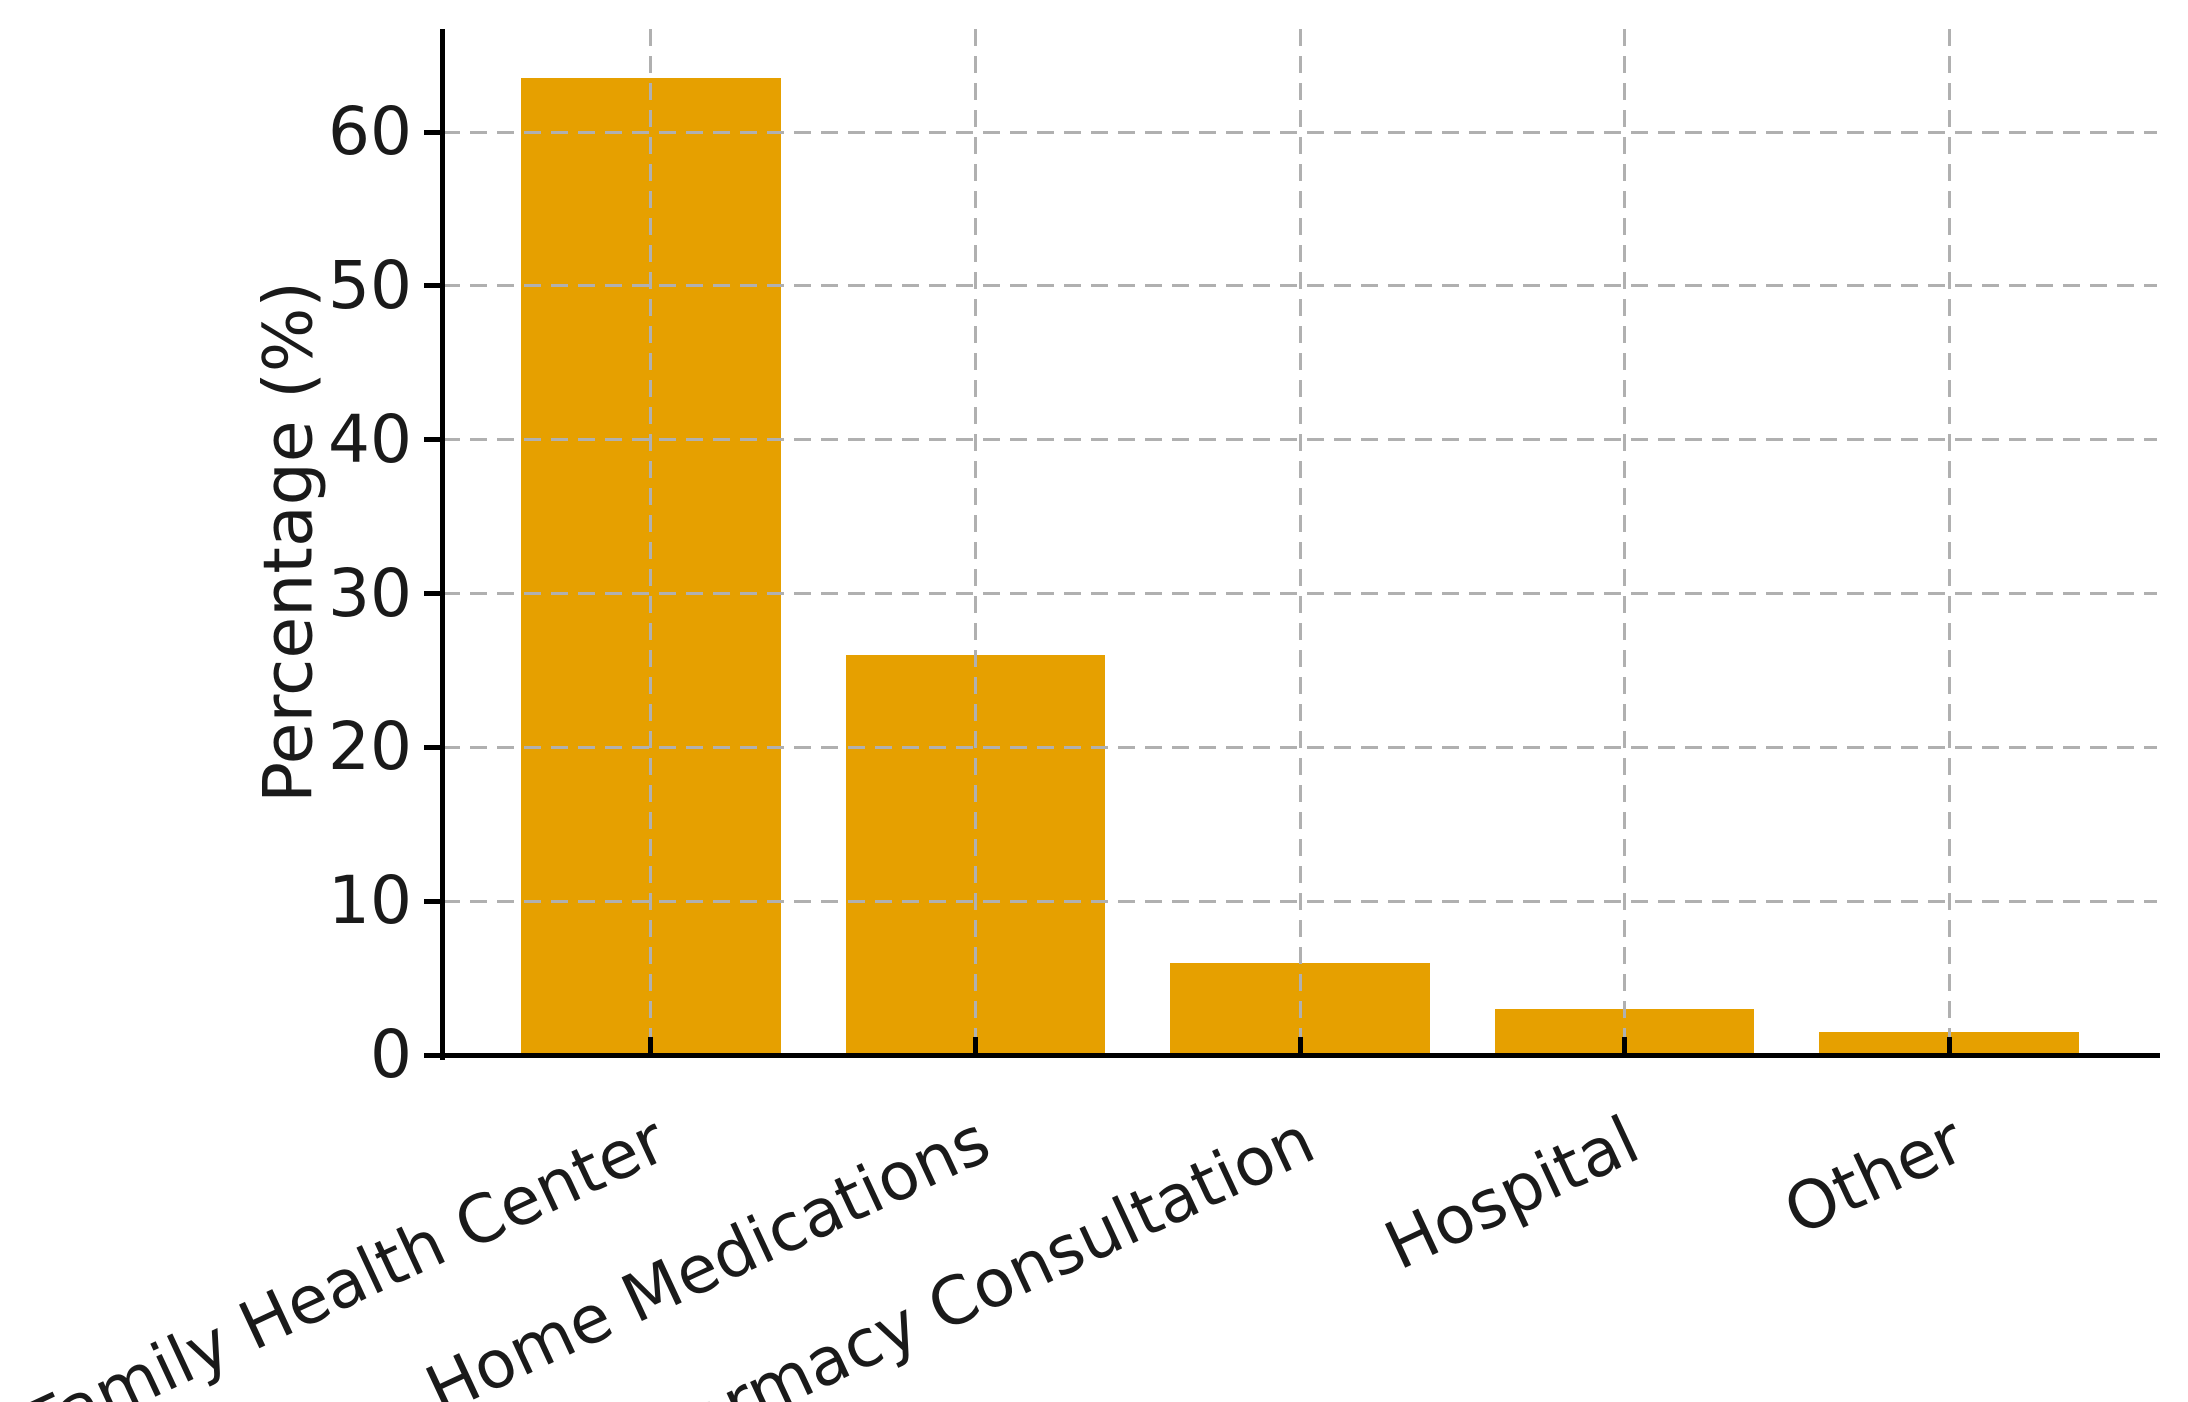  What do you see at coordinates (370, 132) in the screenshot?
I see `y-tick-label-60: 60` at bounding box center [370, 132].